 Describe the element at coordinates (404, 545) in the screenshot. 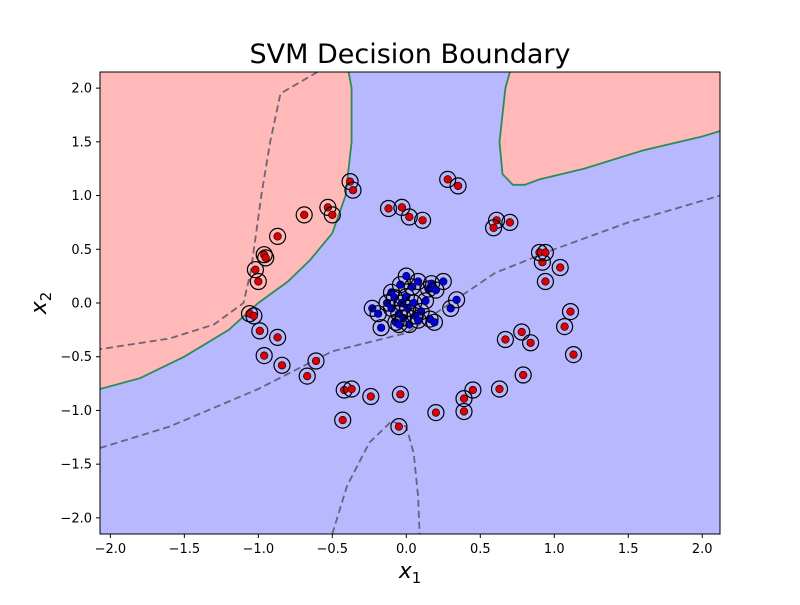

I see `x-axis: −2.0 −1.5 −1.0 −0.5 0.0 0.5 1.0 1.5 2.0` at that location.